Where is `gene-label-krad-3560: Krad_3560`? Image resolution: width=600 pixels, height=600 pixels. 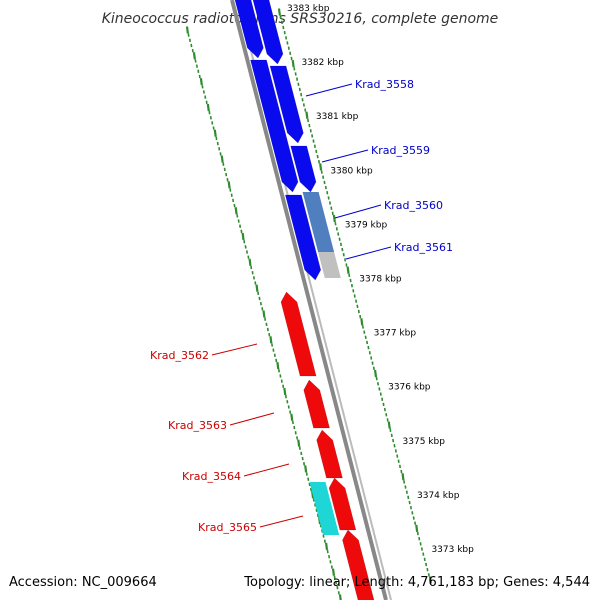 gene-label-krad-3560: Krad_3560 is located at coordinates (413, 205).